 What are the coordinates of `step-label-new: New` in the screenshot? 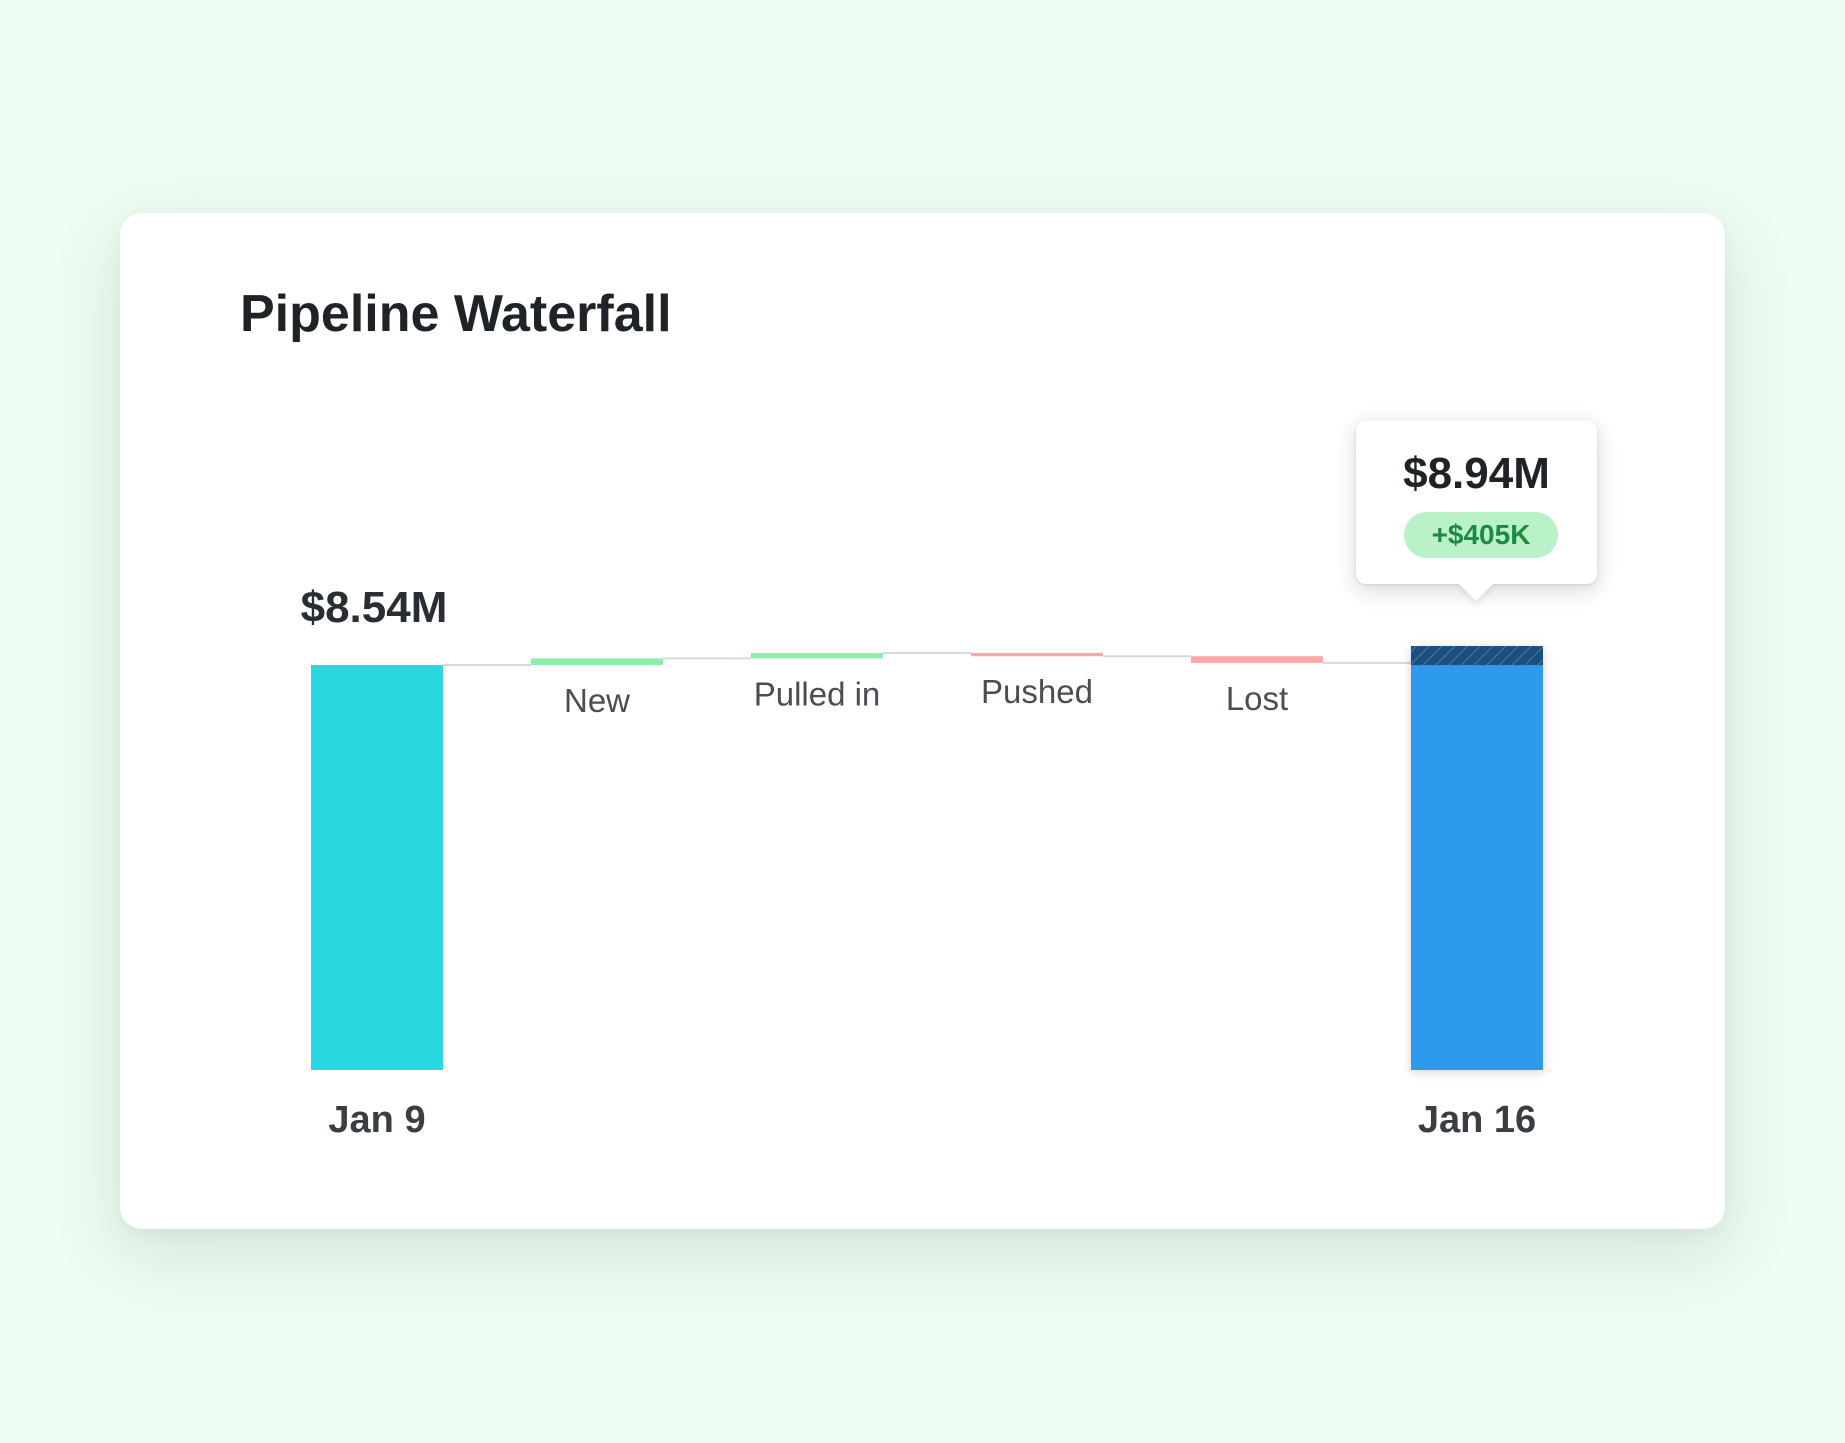 It's located at (597, 700).